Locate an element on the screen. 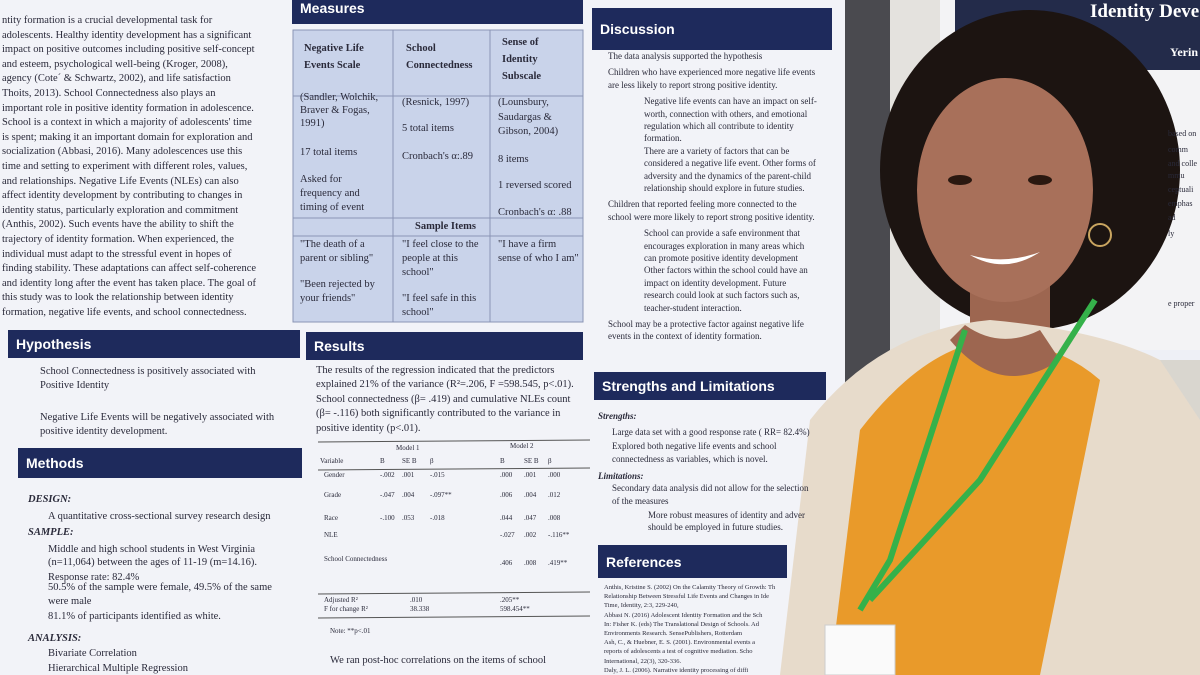 This screenshot has width=1200, height=675. cell: Cronbach's α:.89 is located at coordinates (437, 156).